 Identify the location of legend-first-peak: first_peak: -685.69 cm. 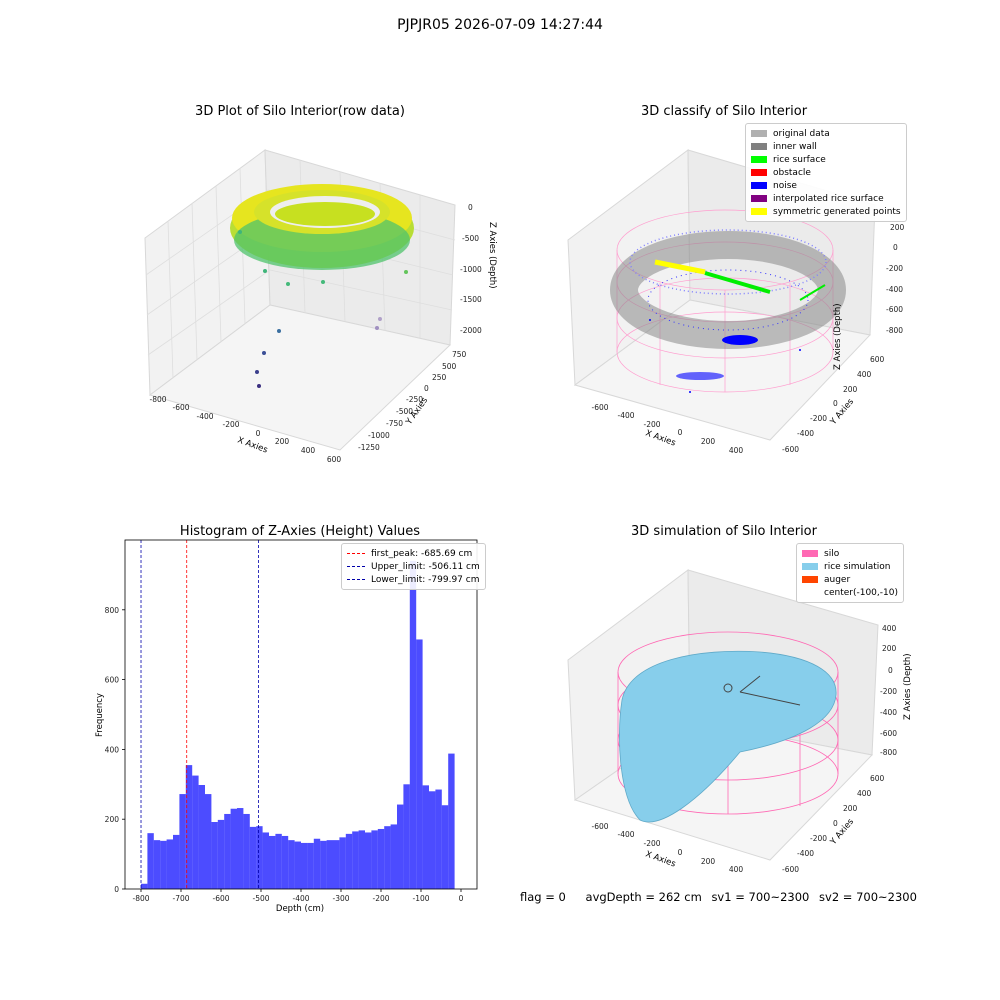
(413, 553).